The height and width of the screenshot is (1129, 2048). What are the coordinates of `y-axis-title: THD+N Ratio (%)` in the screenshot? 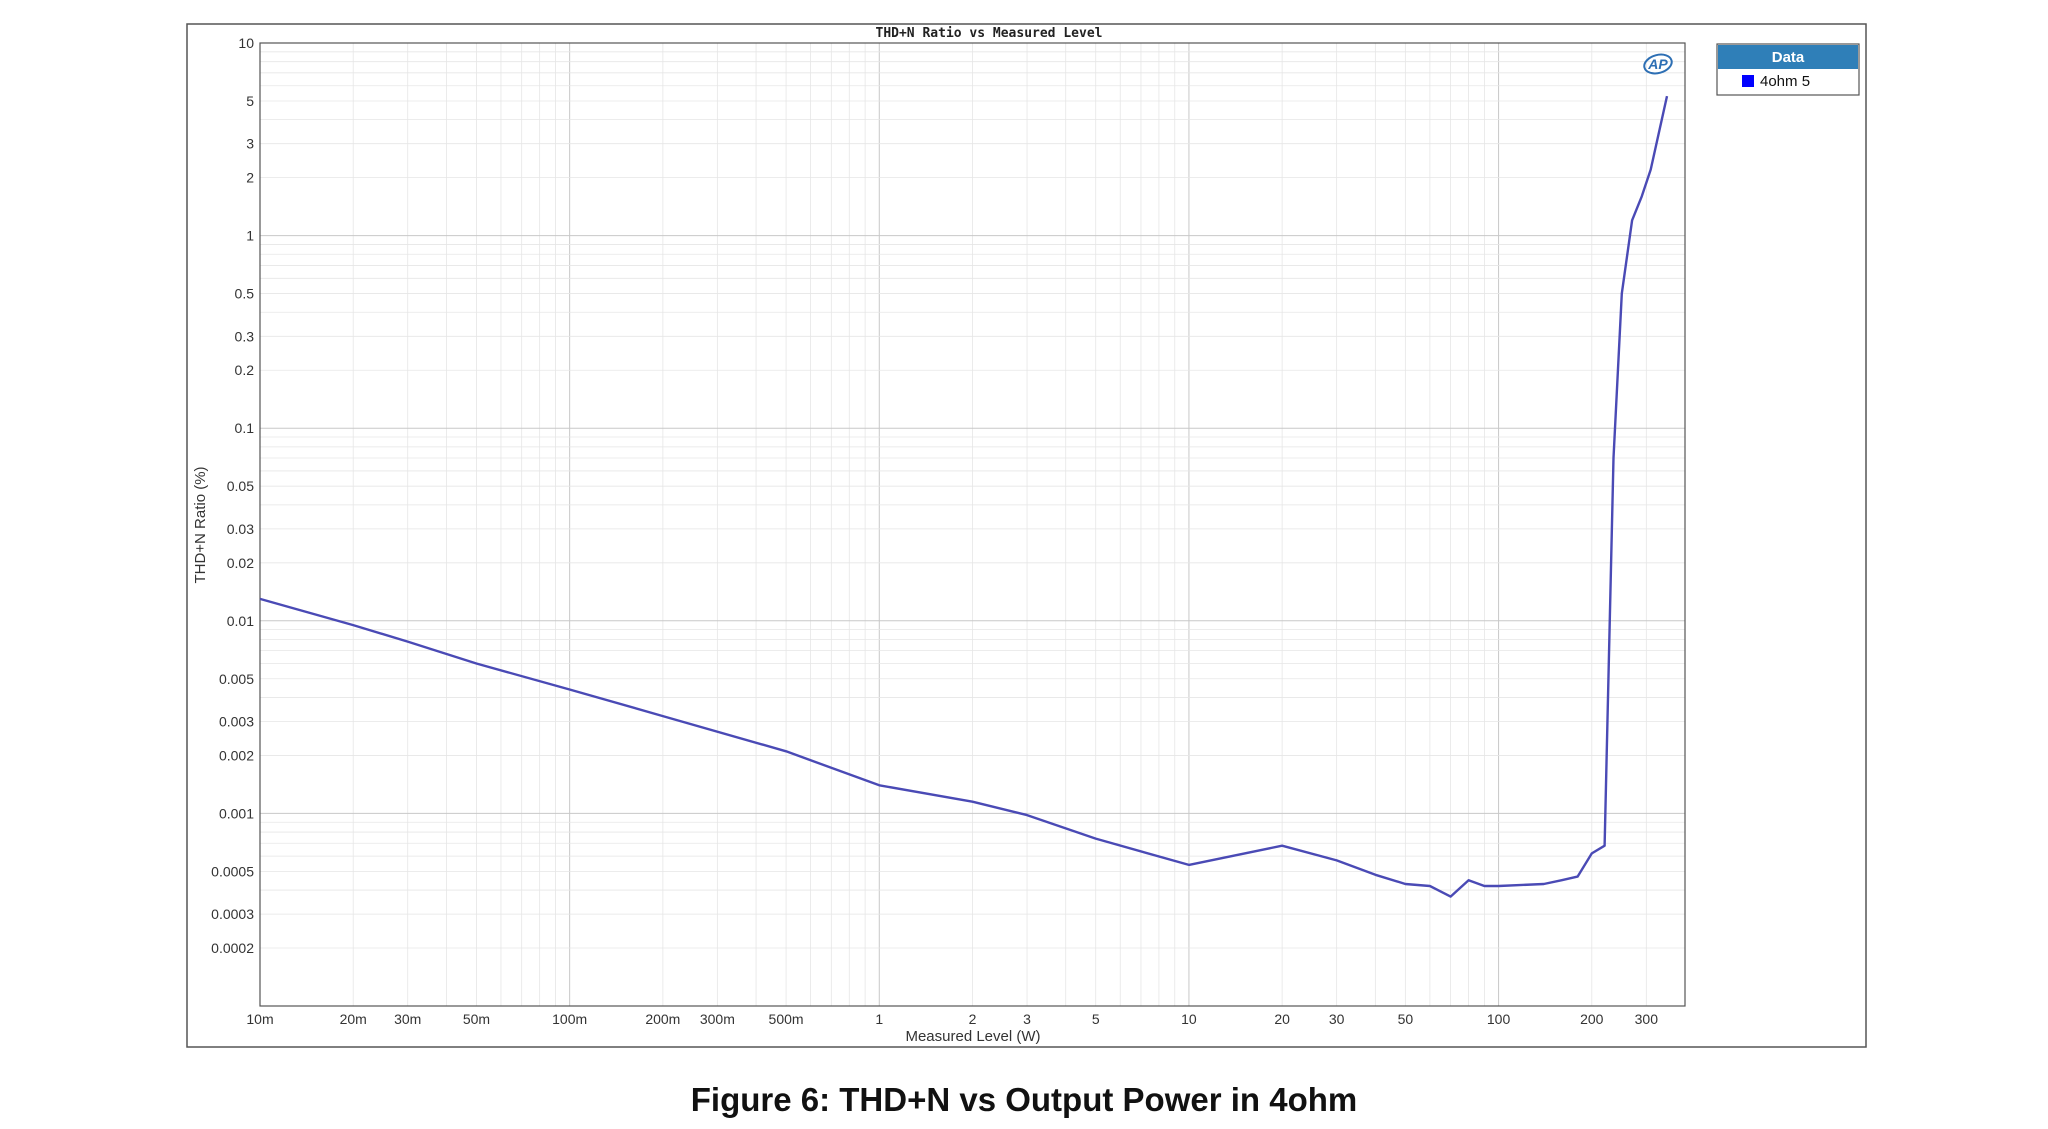 It's located at (200, 524).